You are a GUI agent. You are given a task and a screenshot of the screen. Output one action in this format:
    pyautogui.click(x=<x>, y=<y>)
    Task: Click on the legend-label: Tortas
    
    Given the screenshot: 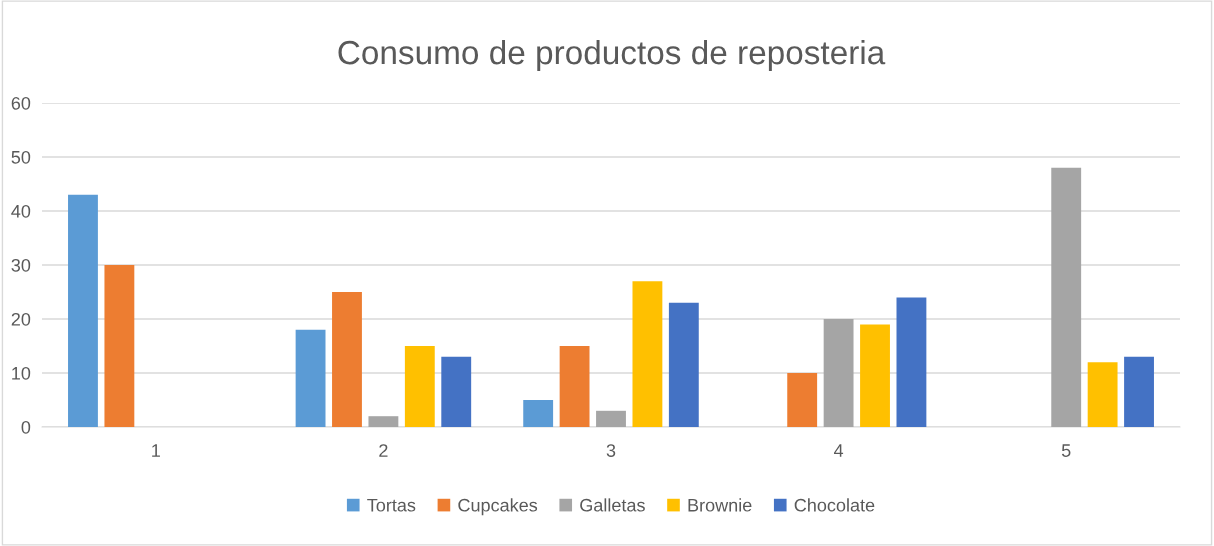 What is the action you would take?
    pyautogui.click(x=391, y=505)
    